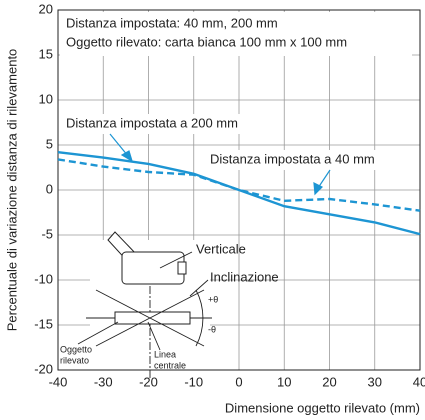 This screenshot has width=425, height=420. Describe the element at coordinates (58, 381) in the screenshot. I see `x-tick-label: -40` at that location.